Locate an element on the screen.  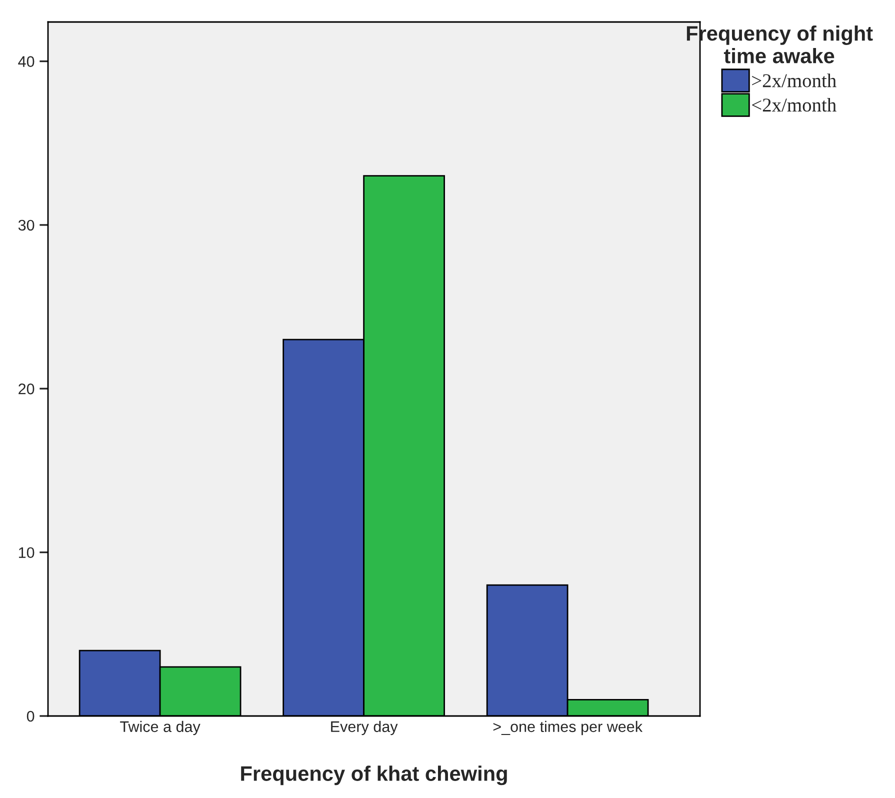
y-tick-label: 10 is located at coordinates (26, 552).